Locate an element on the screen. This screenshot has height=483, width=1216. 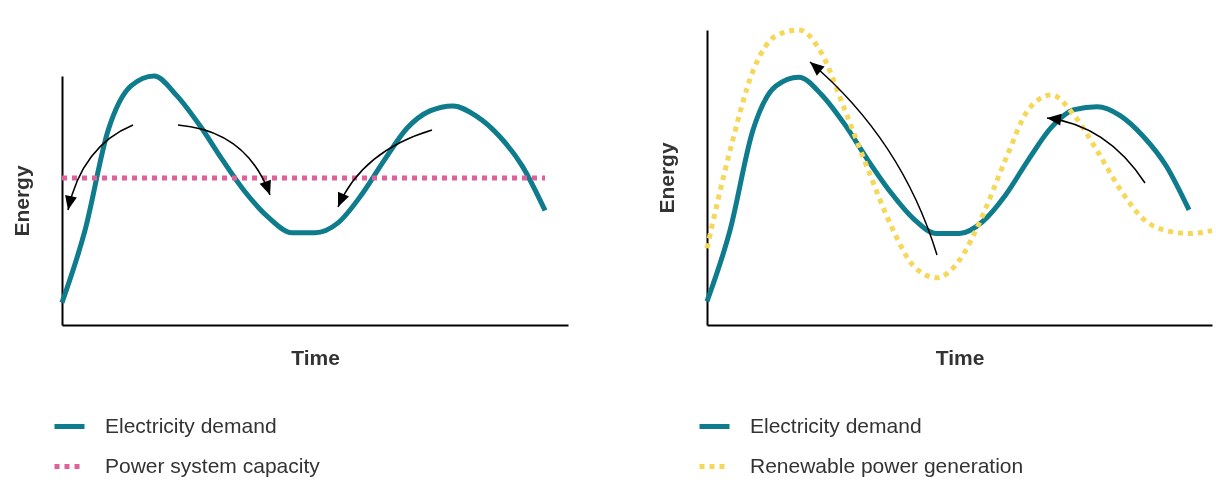
legend-label: Renewable power generation is located at coordinates (887, 465).